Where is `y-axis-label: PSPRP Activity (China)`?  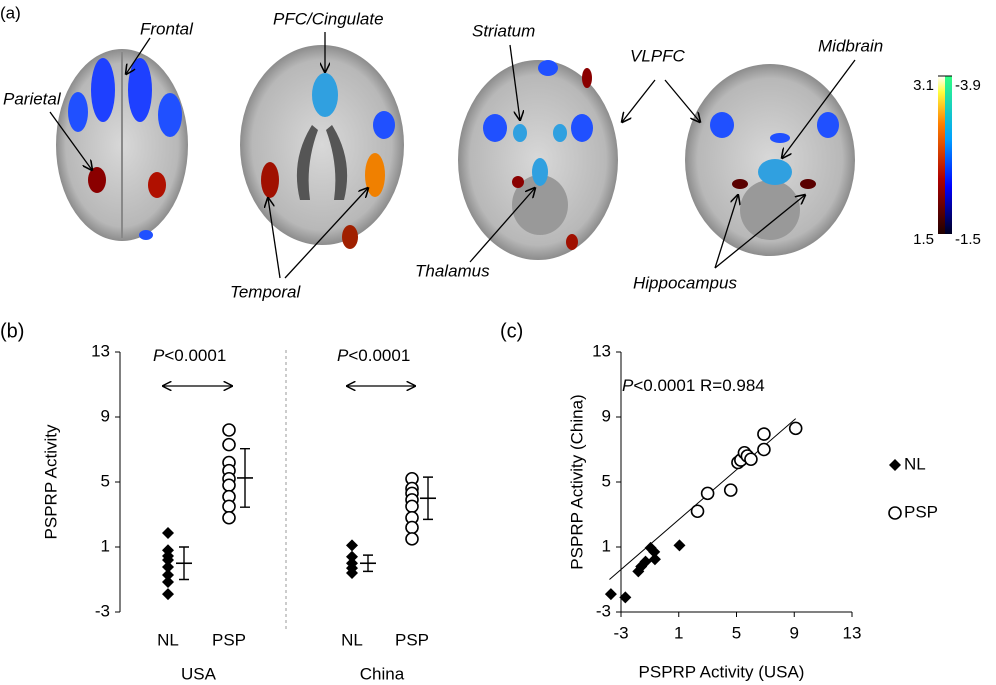 y-axis-label: PSPRP Activity (China) is located at coordinates (576, 481).